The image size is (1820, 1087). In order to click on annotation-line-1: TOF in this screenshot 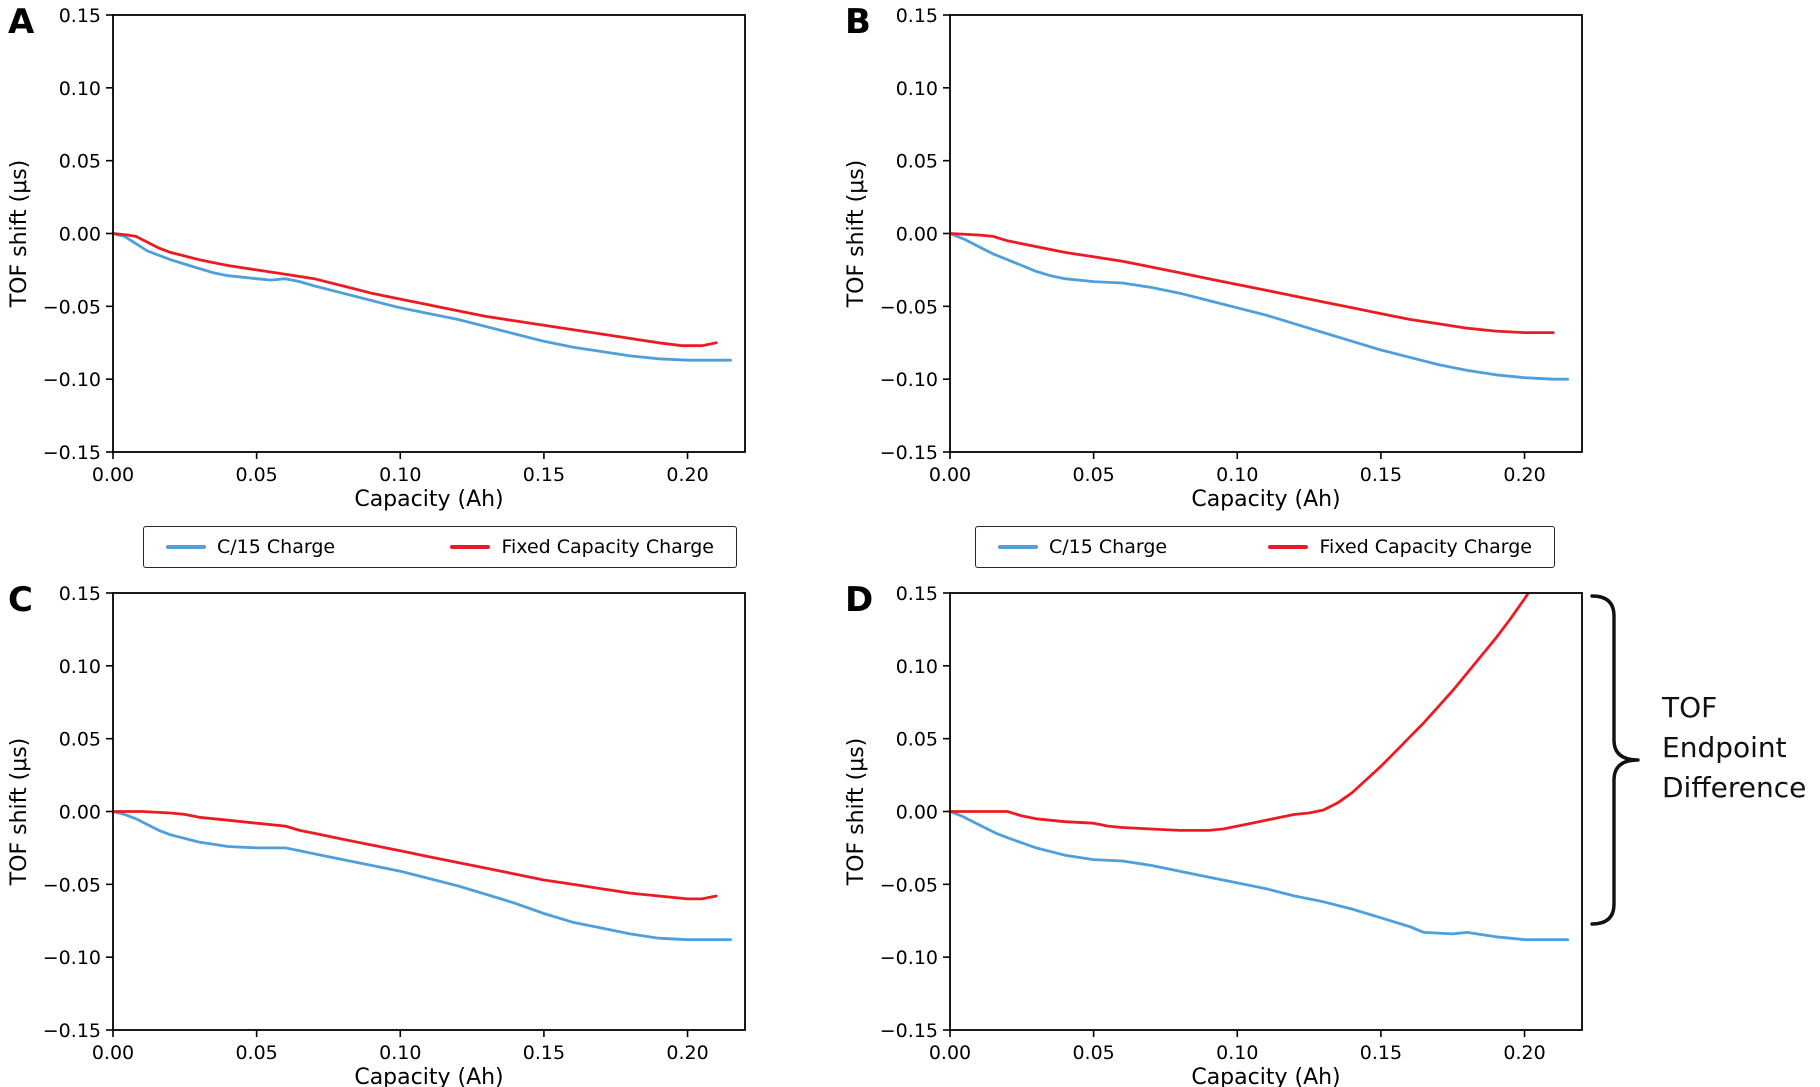, I will do `click(1690, 707)`.